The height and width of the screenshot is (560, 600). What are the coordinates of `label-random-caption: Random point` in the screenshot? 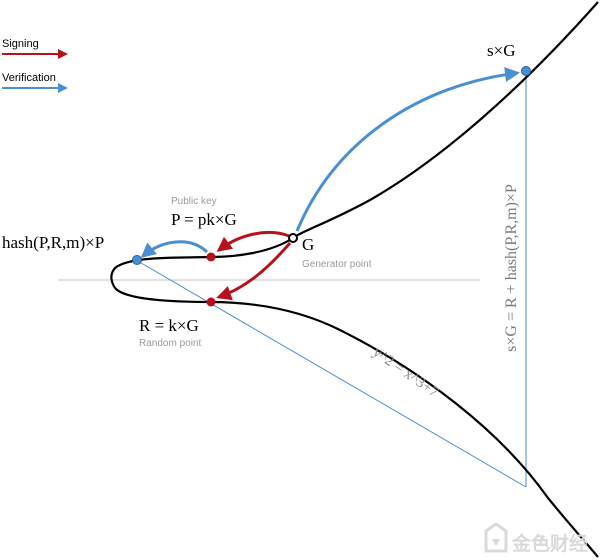 It's located at (170, 343).